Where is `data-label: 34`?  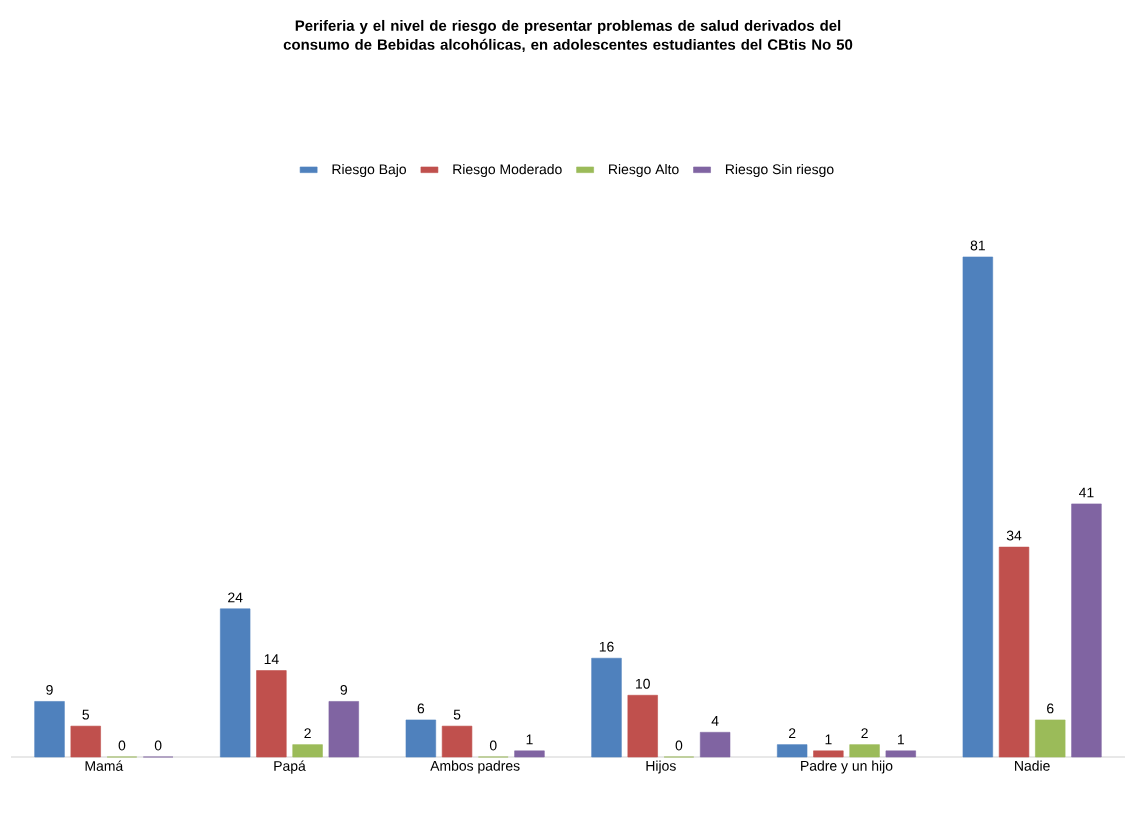 data-label: 34 is located at coordinates (1014, 535).